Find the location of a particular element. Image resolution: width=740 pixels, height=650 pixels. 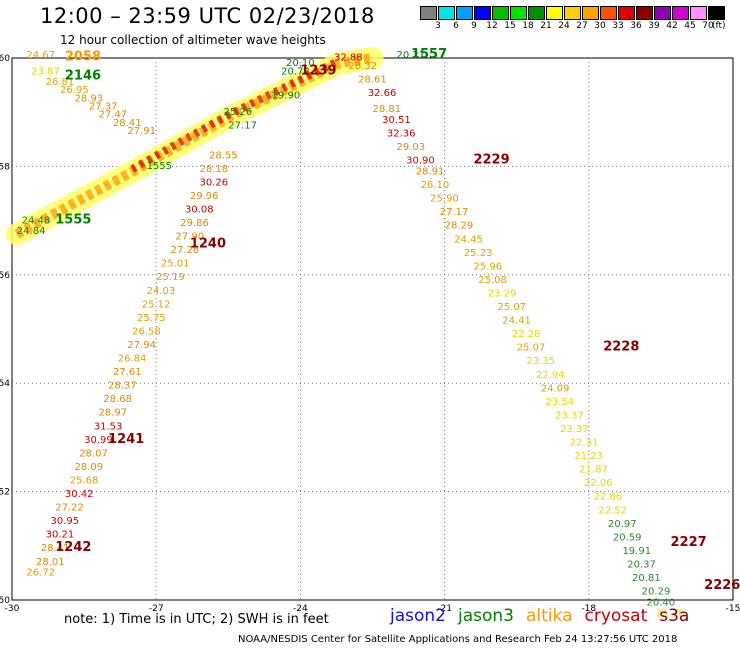

track-number: 2227 is located at coordinates (689, 542).